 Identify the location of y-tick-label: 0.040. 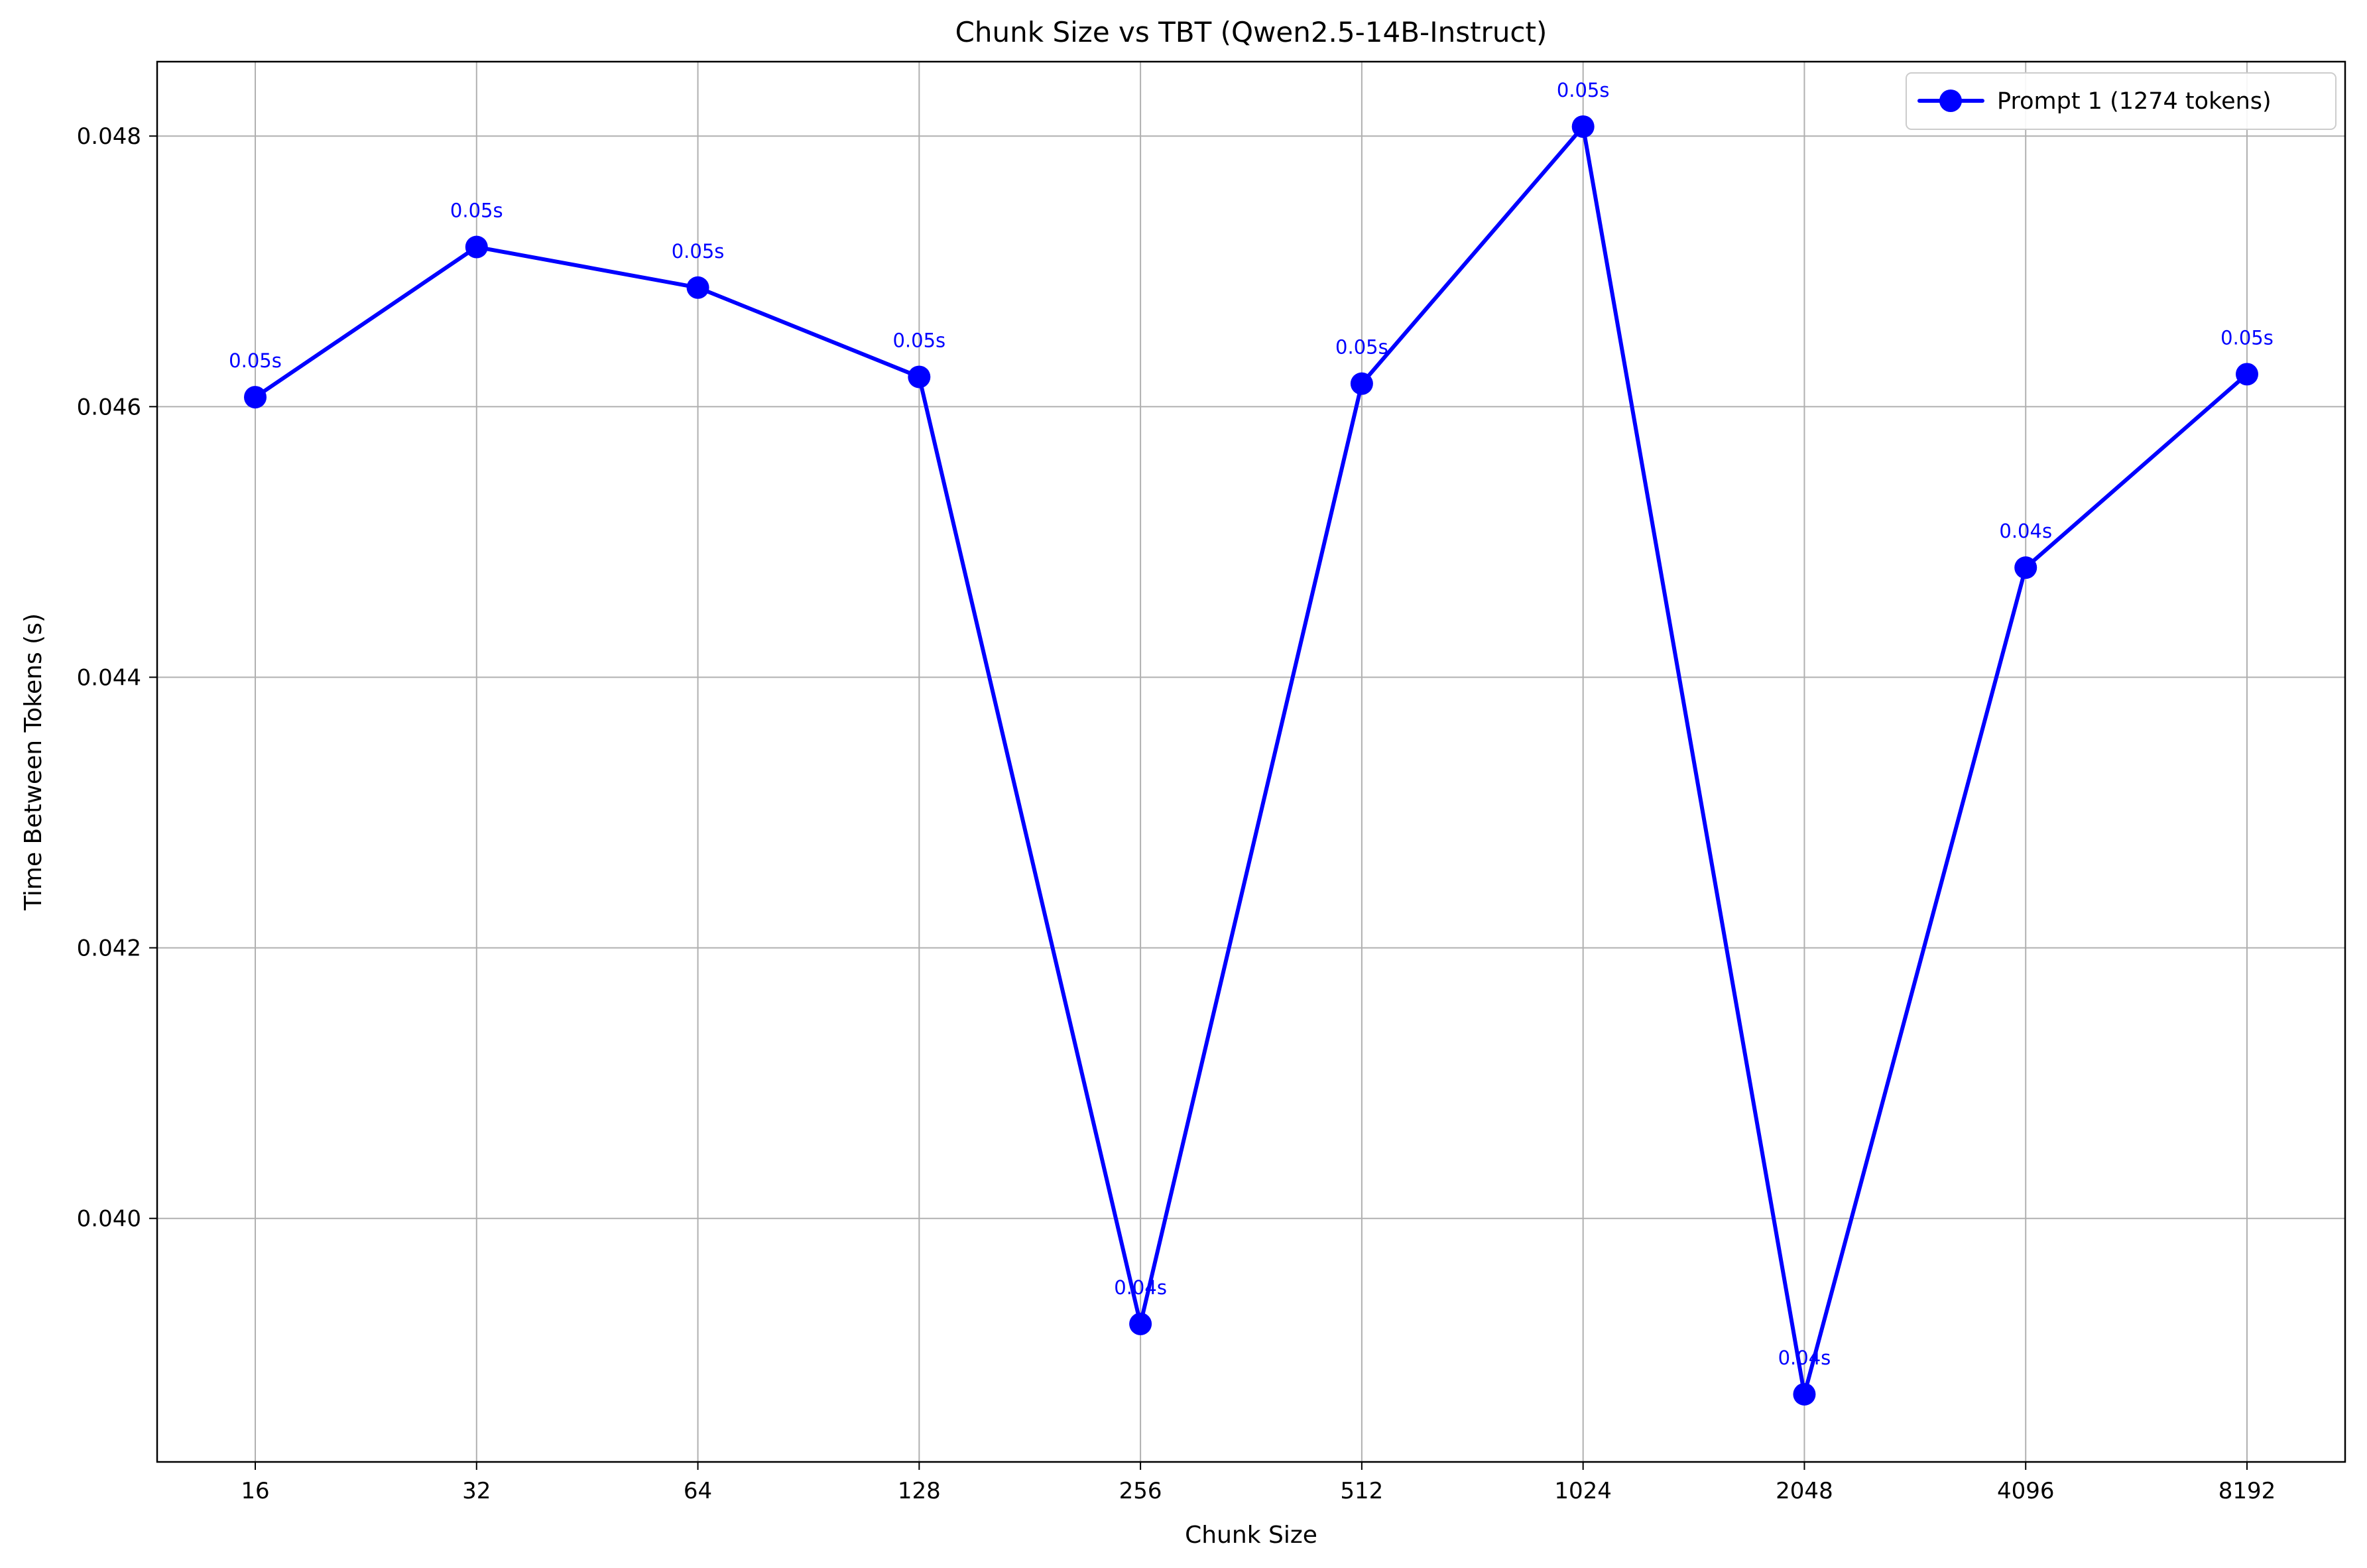
(109, 1219).